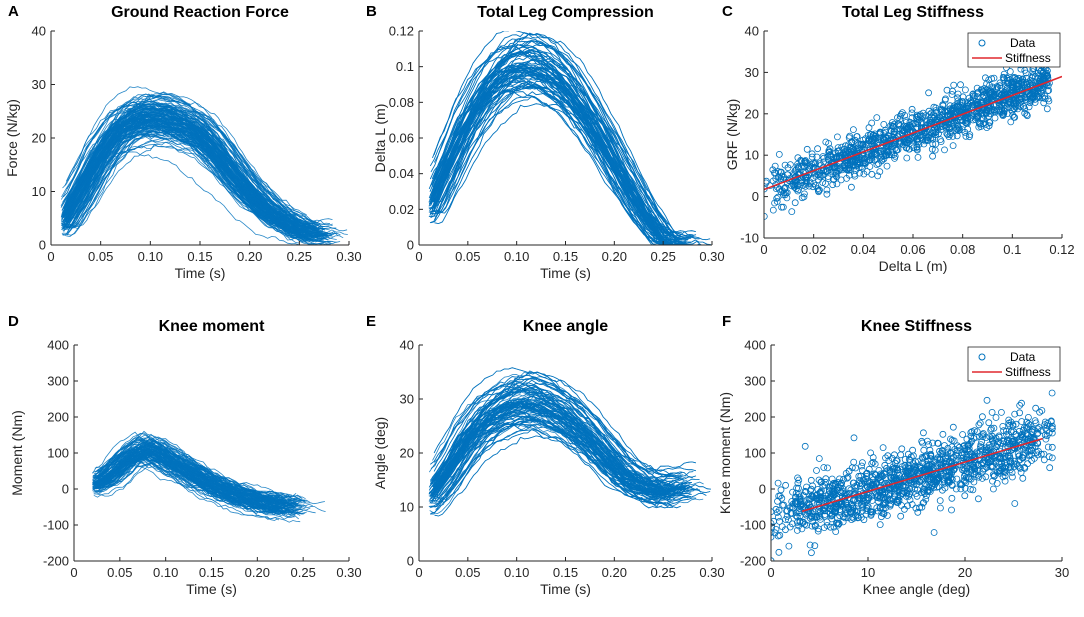  What do you see at coordinates (753, 525) in the screenshot?
I see `y-tick-label: -100` at bounding box center [753, 525].